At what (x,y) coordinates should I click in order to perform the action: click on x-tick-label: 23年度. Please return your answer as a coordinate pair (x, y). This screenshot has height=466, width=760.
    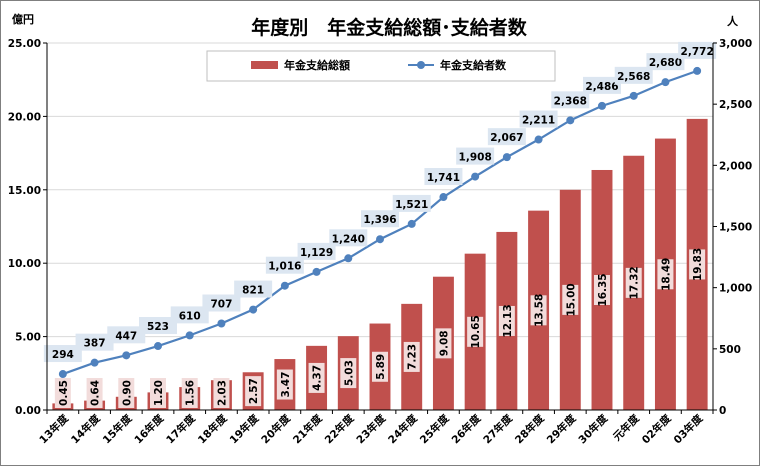
    Looking at the image, I should click on (371, 429).